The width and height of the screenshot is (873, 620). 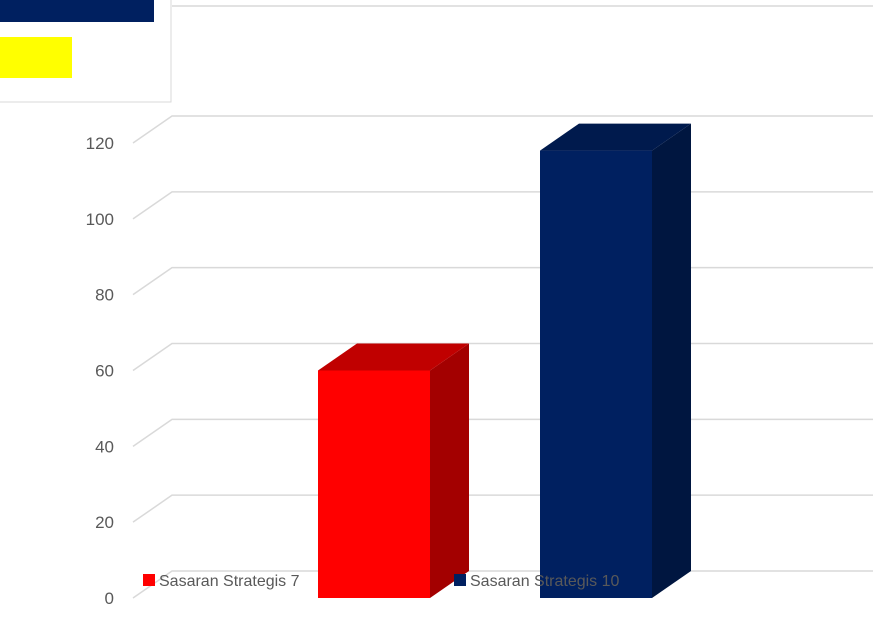 I want to click on y-axis-tick-labels: 0 20 40 60 80 100 120, so click(x=100, y=371).